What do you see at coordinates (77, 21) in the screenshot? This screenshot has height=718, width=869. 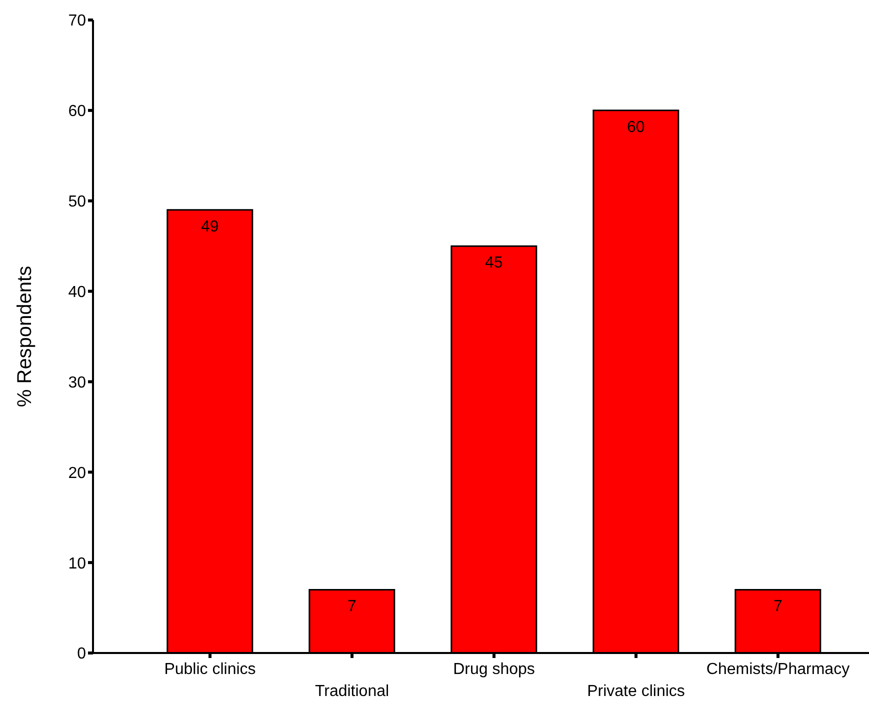 I see `y-tick-label: 70` at bounding box center [77, 21].